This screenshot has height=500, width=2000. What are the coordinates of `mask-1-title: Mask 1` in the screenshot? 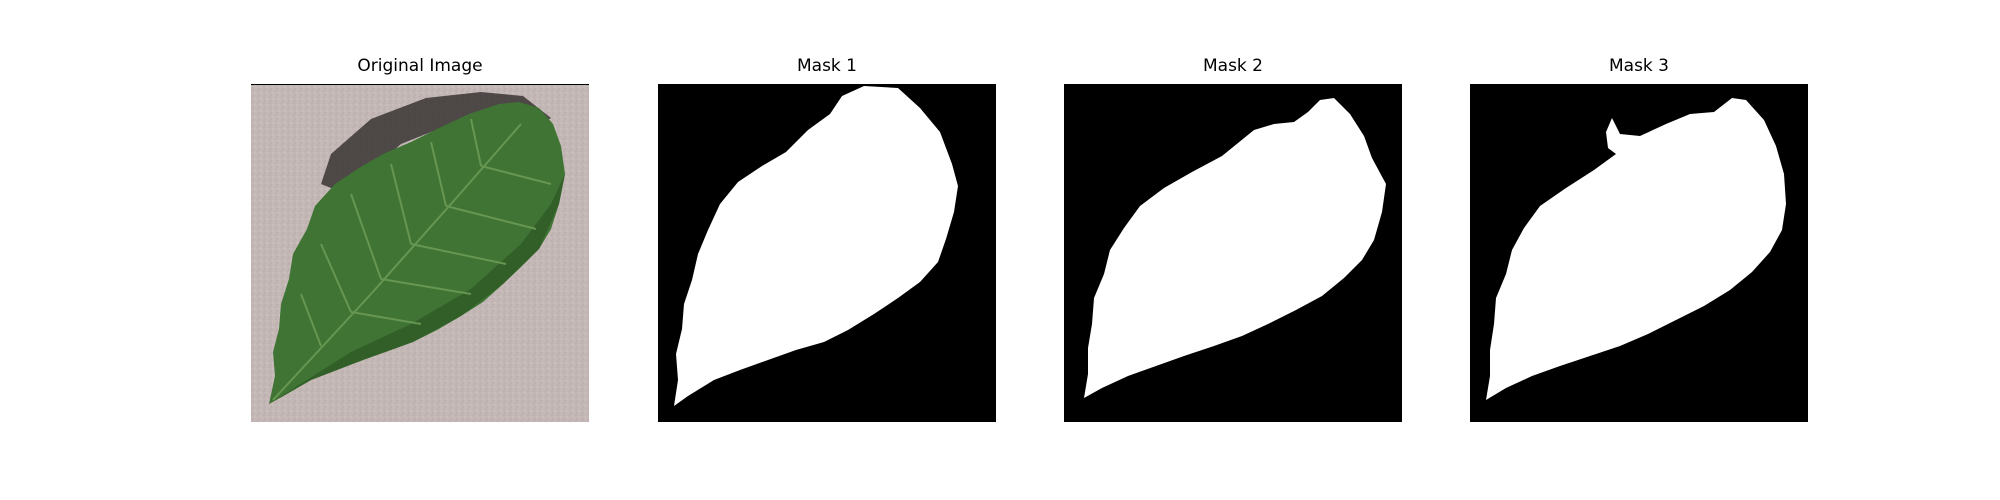 It's located at (826, 66).